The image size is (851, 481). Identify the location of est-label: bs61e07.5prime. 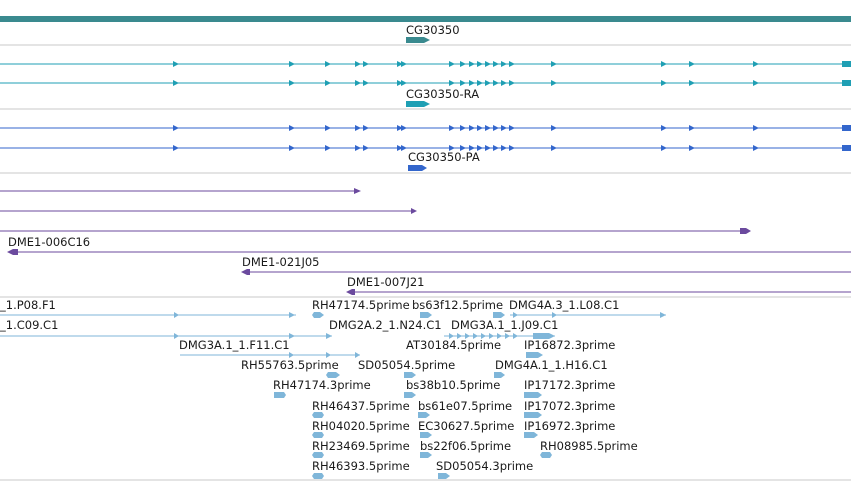
(465, 406).